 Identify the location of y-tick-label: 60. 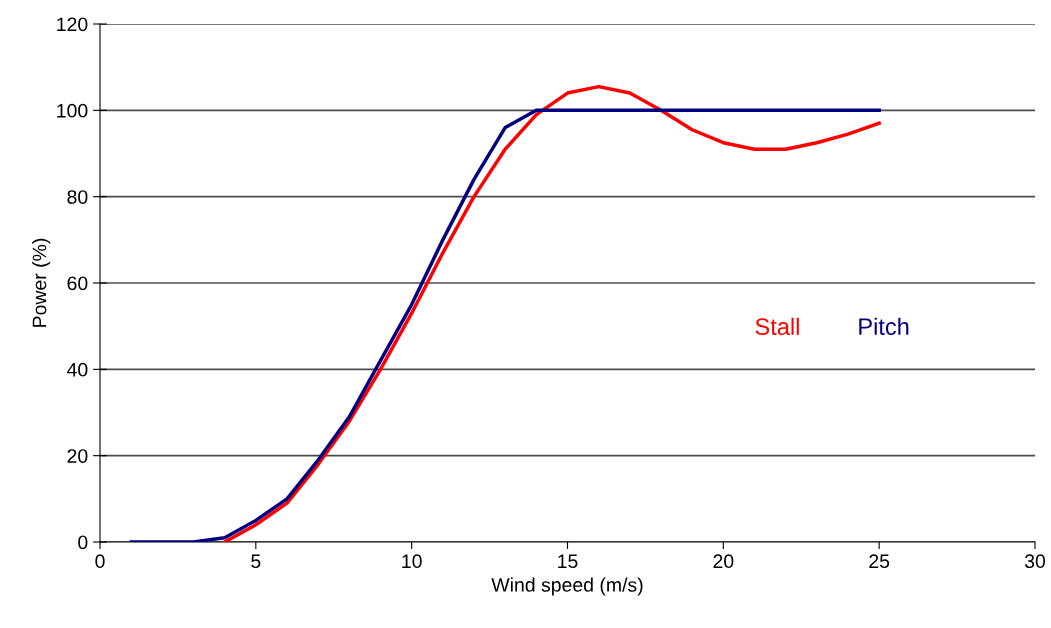
(77, 283).